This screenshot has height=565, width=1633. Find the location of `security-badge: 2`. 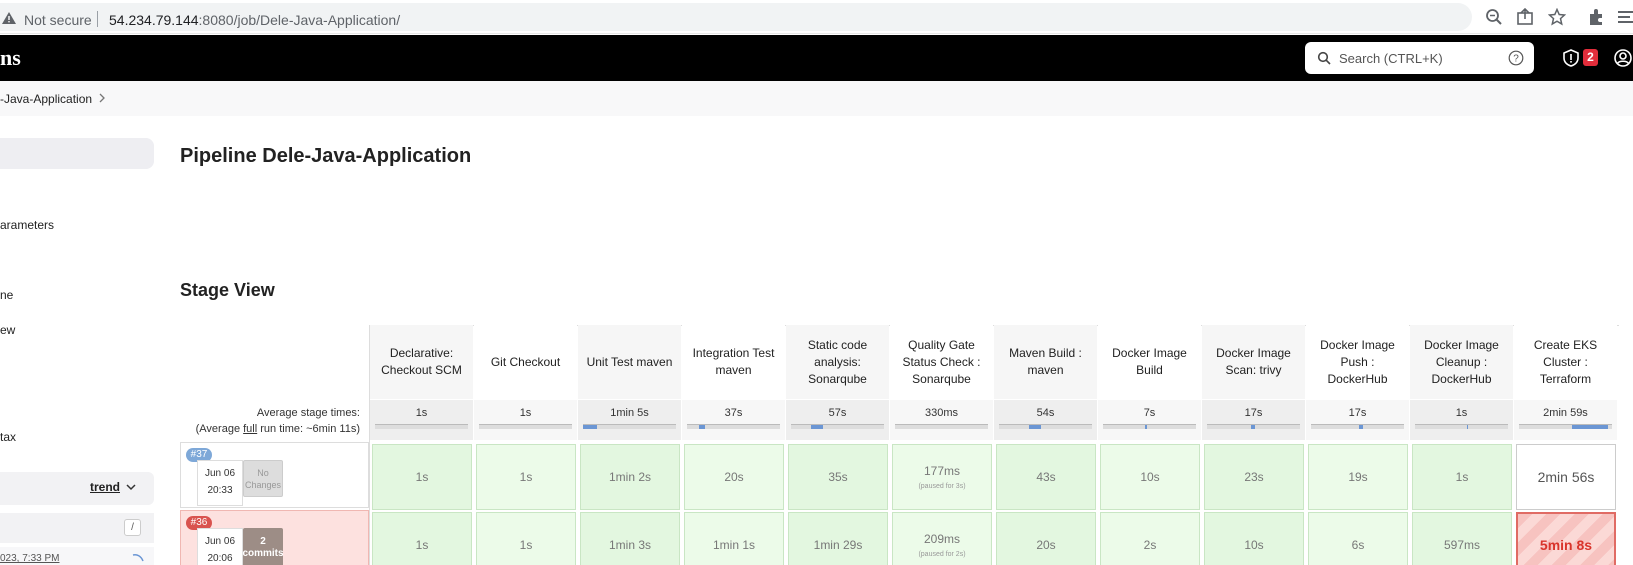

security-badge: 2 is located at coordinates (1590, 57).